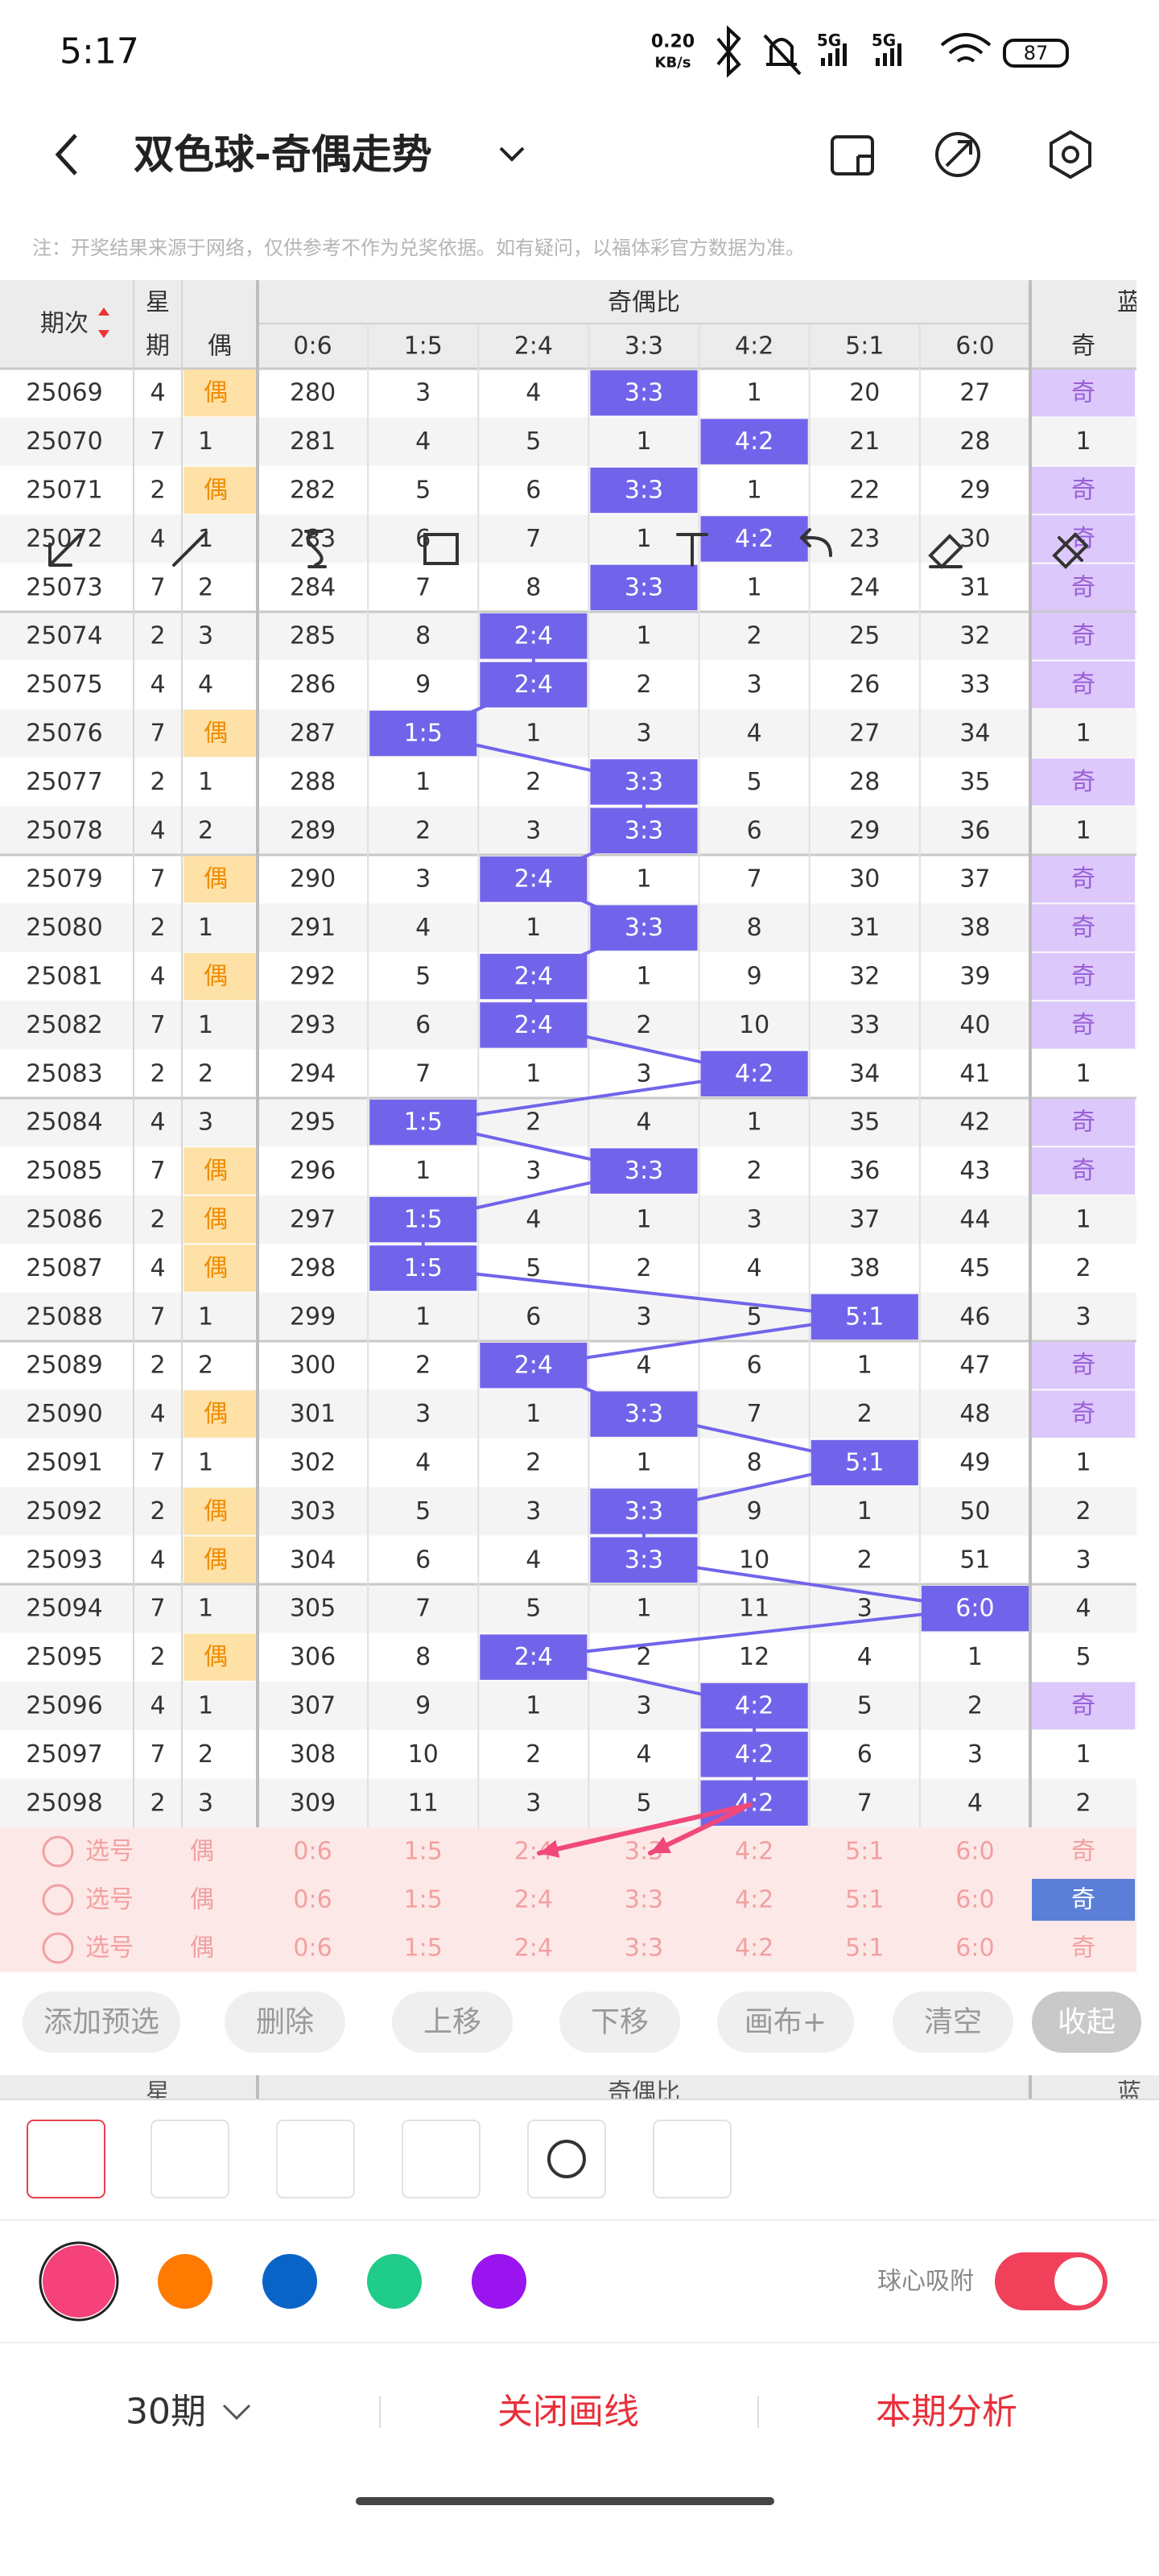 Image resolution: width=1159 pixels, height=2576 pixels. What do you see at coordinates (852, 155) in the screenshot?
I see `layout-button` at bounding box center [852, 155].